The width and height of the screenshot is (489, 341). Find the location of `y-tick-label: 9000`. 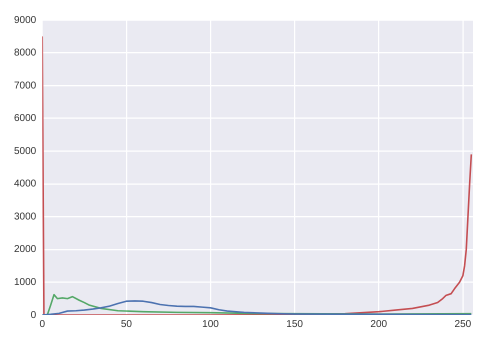

y-tick-label: 9000 is located at coordinates (25, 20).